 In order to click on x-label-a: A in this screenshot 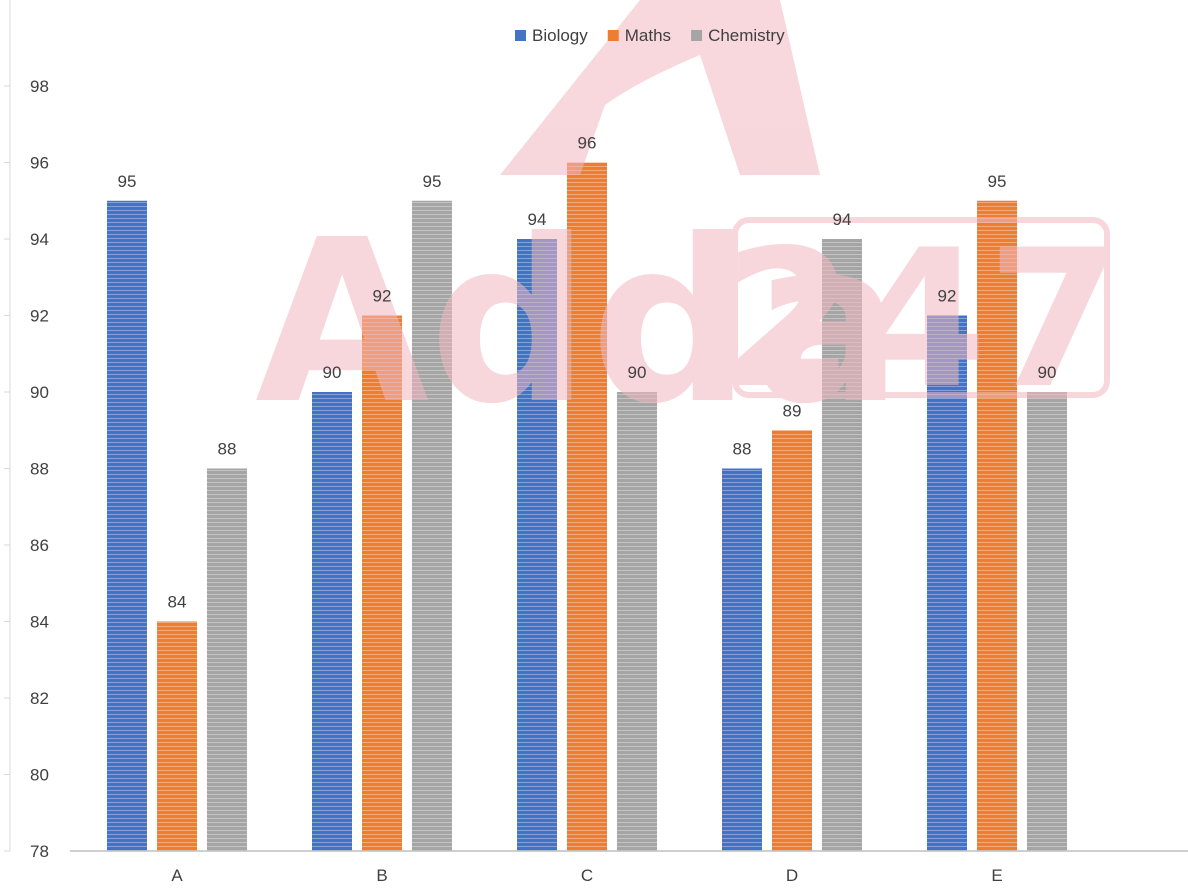, I will do `click(177, 875)`.